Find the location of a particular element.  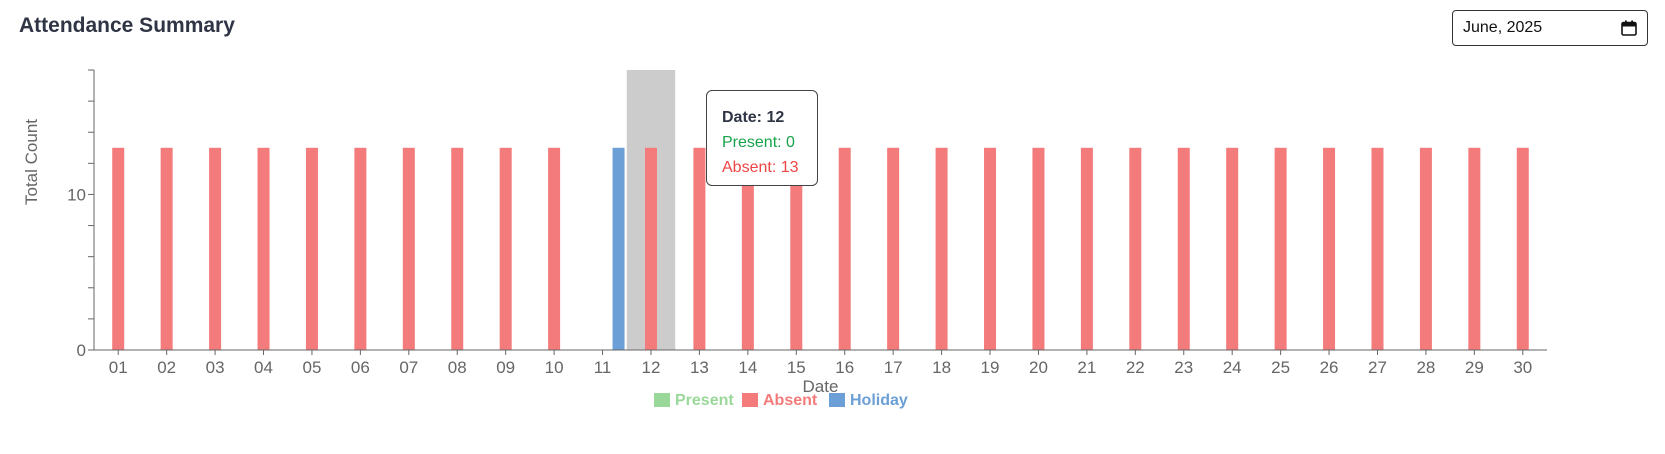

chart-tooltip: Date: 12 Present: 0 Absent: 13 is located at coordinates (762, 138).